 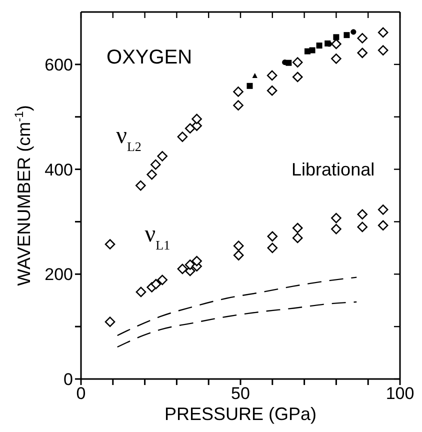 I want to click on x-tick-label: 0, so click(x=81, y=394).